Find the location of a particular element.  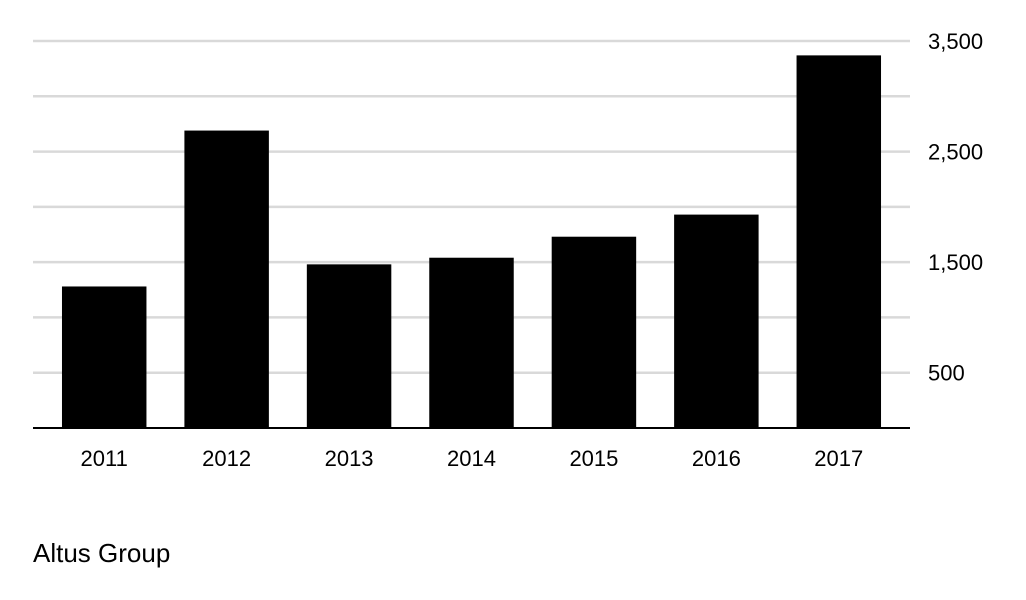

bar-2016 is located at coordinates (716, 321).